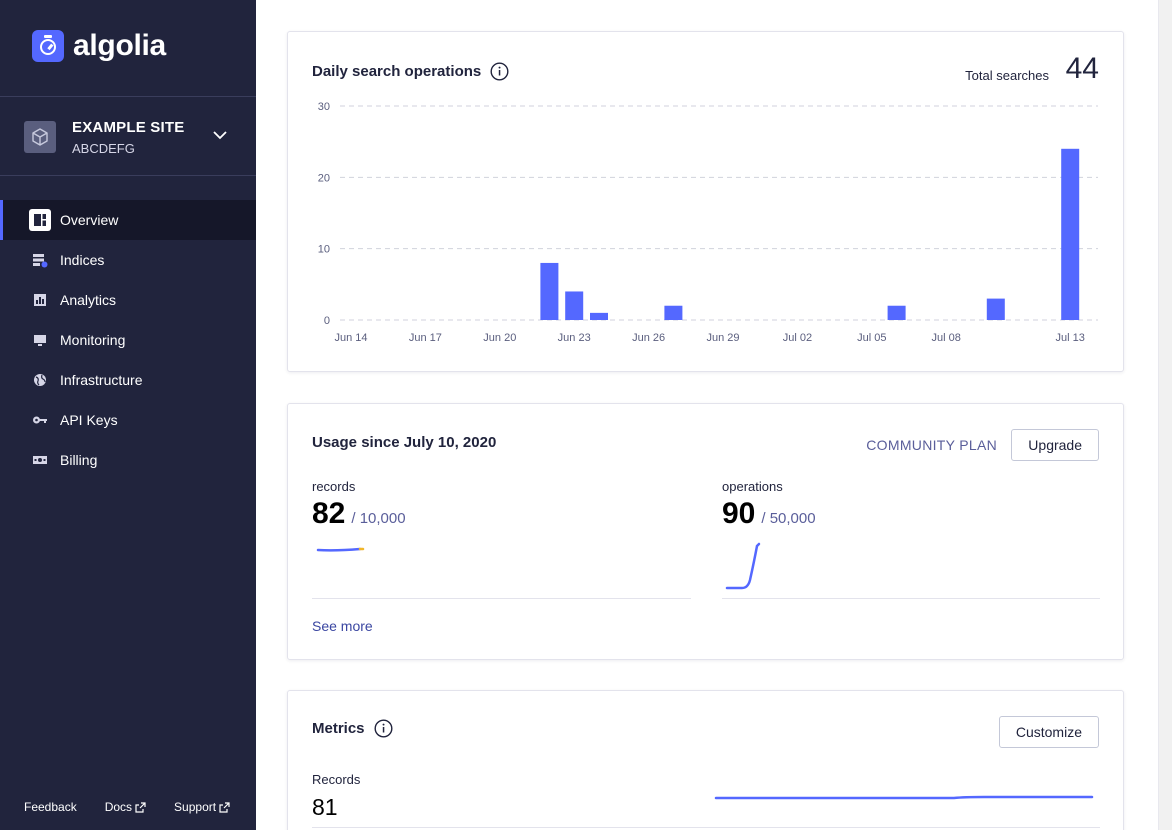 This screenshot has width=1172, height=830. I want to click on docs-label: Docs, so click(118, 807).